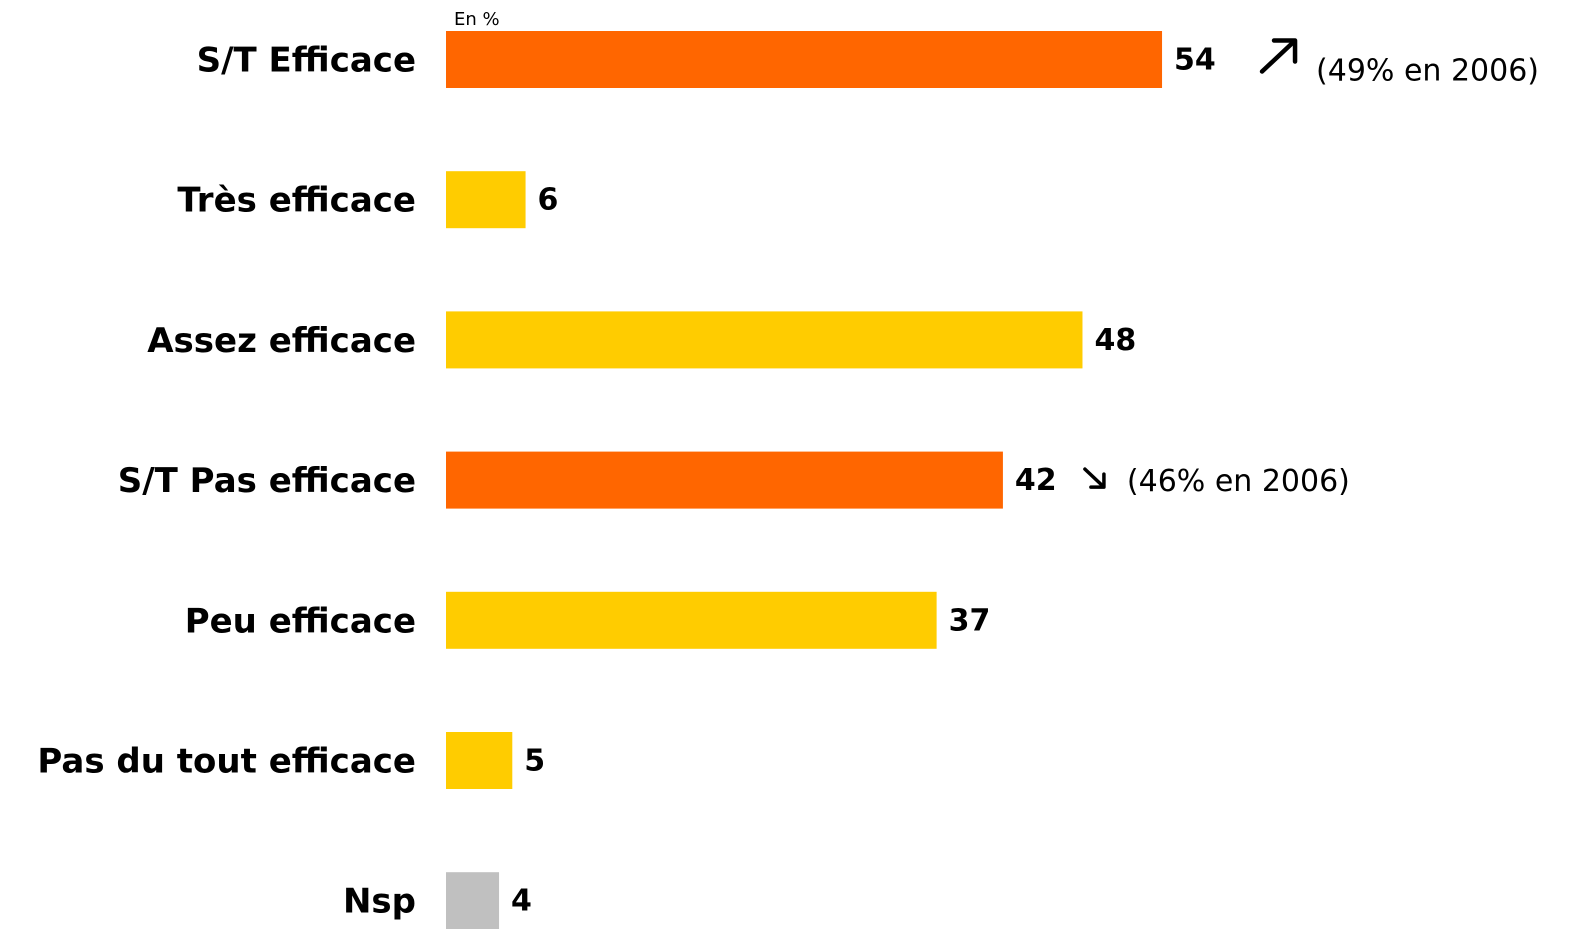 The width and height of the screenshot is (1577, 929). What do you see at coordinates (473, 900) in the screenshot?
I see `bar-nsp` at bounding box center [473, 900].